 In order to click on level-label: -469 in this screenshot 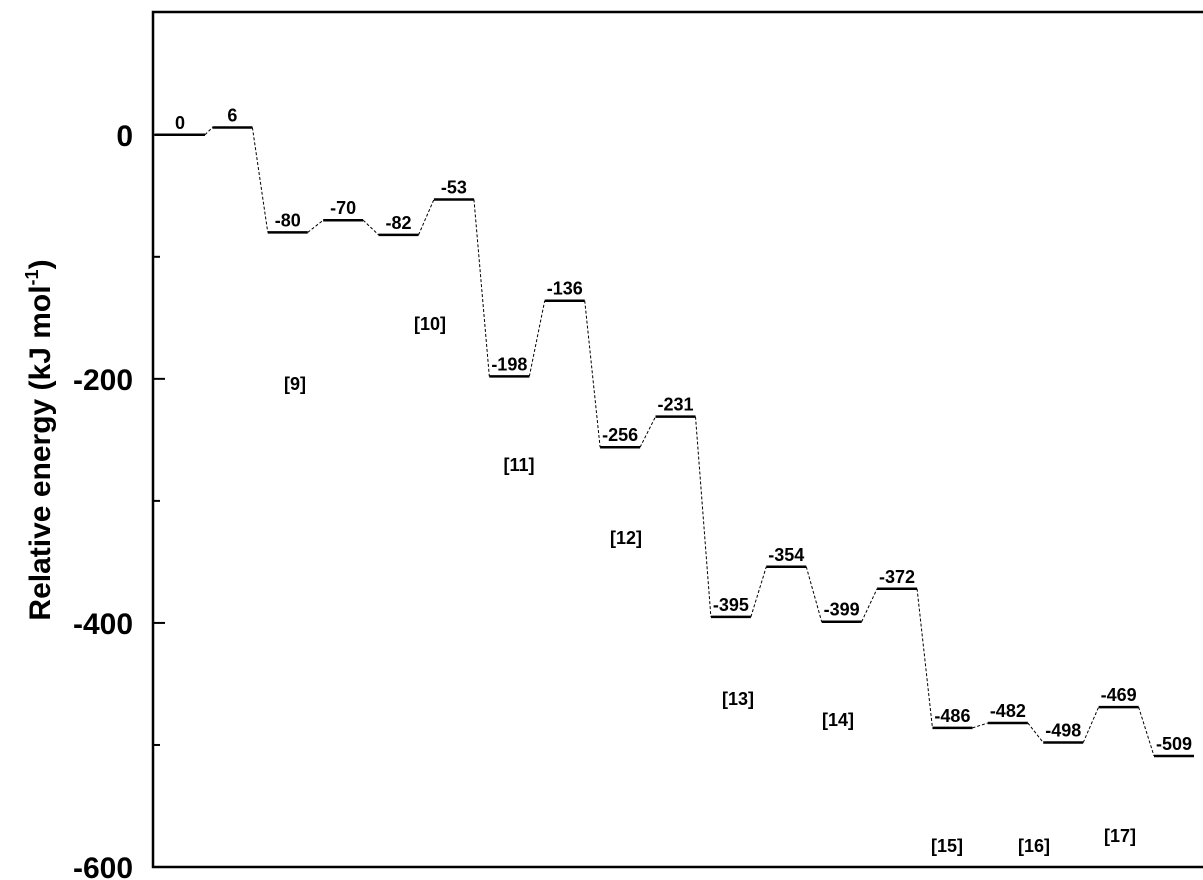, I will do `click(1119, 695)`.